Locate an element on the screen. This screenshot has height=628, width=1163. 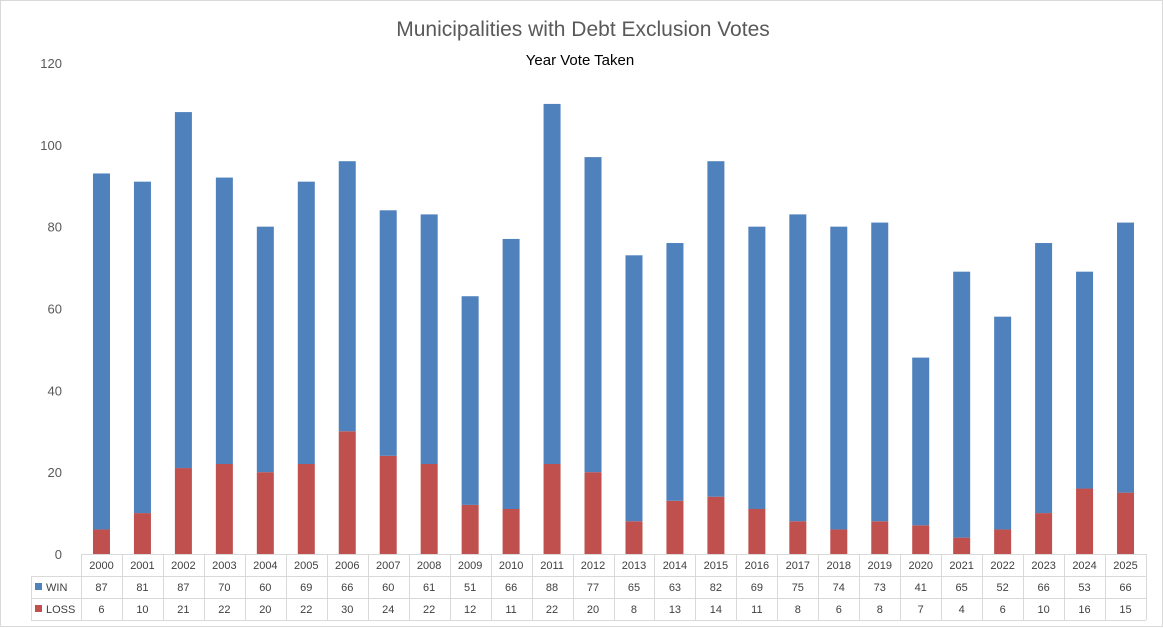
data-label-loss: 30 is located at coordinates (347, 610).